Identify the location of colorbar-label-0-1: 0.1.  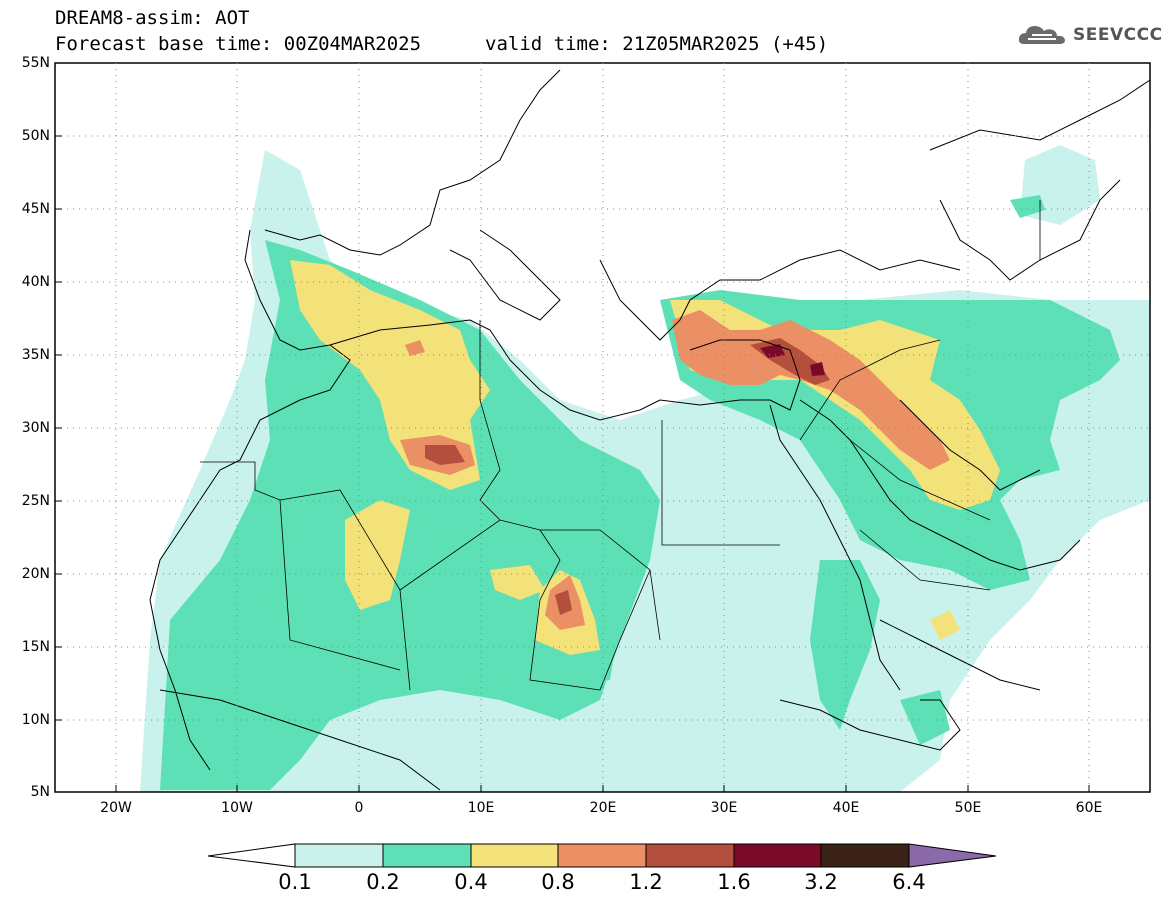
(295, 882).